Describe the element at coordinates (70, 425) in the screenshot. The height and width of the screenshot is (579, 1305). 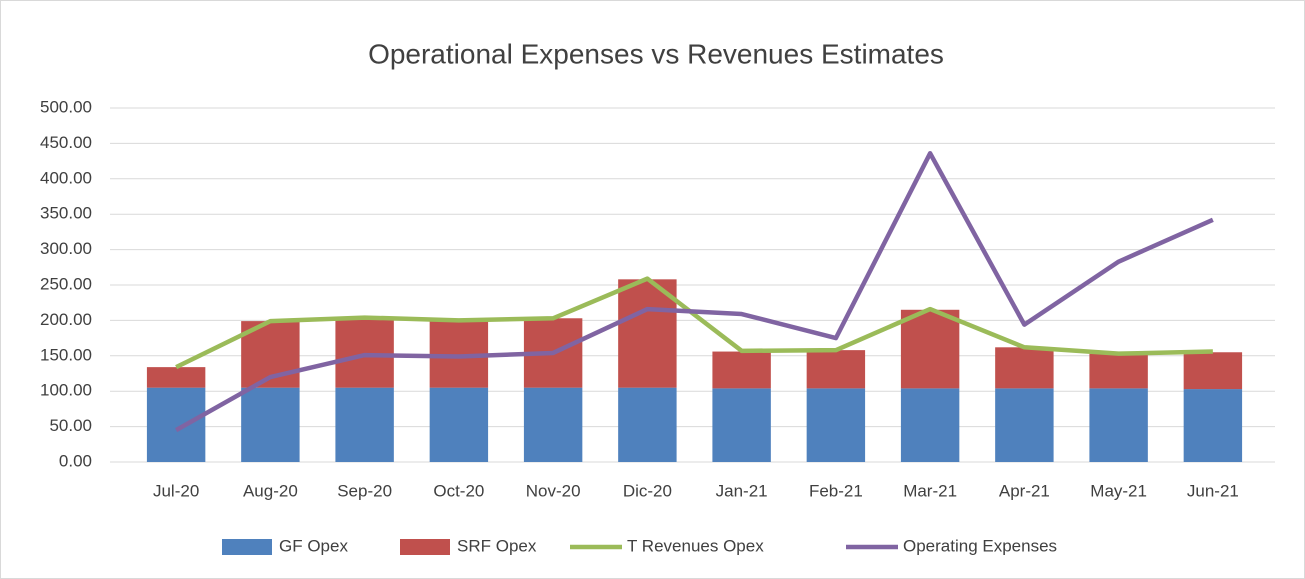
I see `y-tick-label: 50.00` at that location.